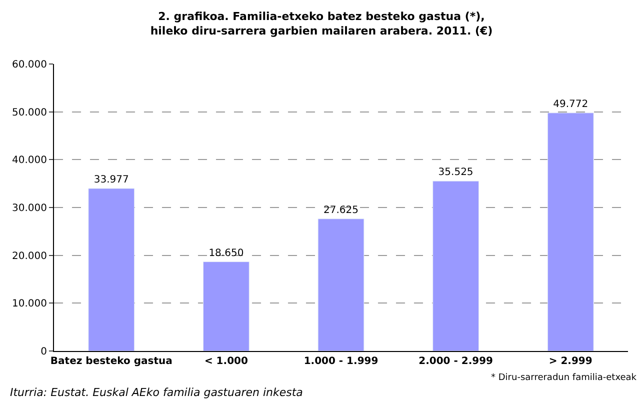 The width and height of the screenshot is (643, 399). Describe the element at coordinates (226, 253) in the screenshot. I see `data-label: 18.650` at that location.